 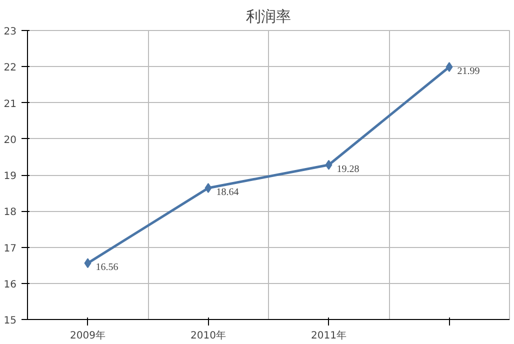 What do you see at coordinates (348, 169) in the screenshot?
I see `data-label: 19.28` at bounding box center [348, 169].